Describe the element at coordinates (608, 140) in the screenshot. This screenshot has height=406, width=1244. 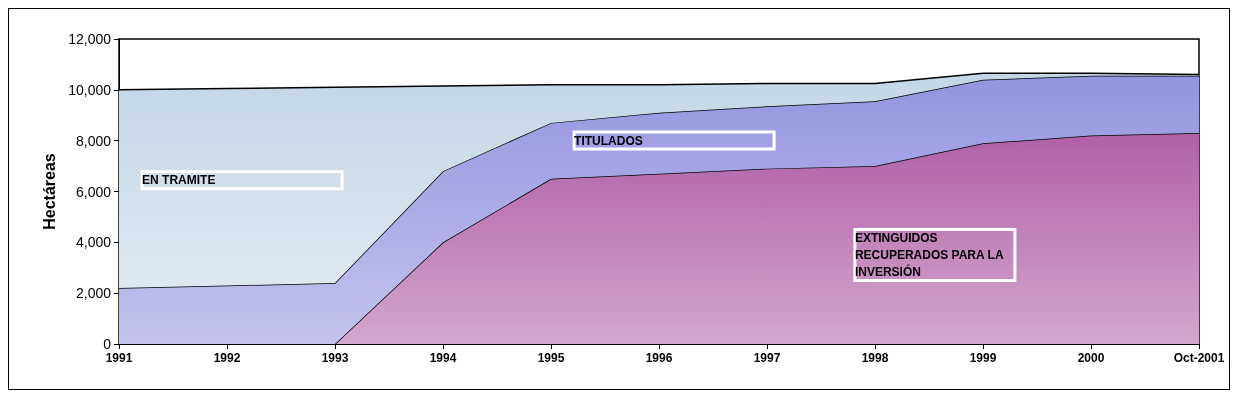
I see `series-label: TITULADOS` at that location.